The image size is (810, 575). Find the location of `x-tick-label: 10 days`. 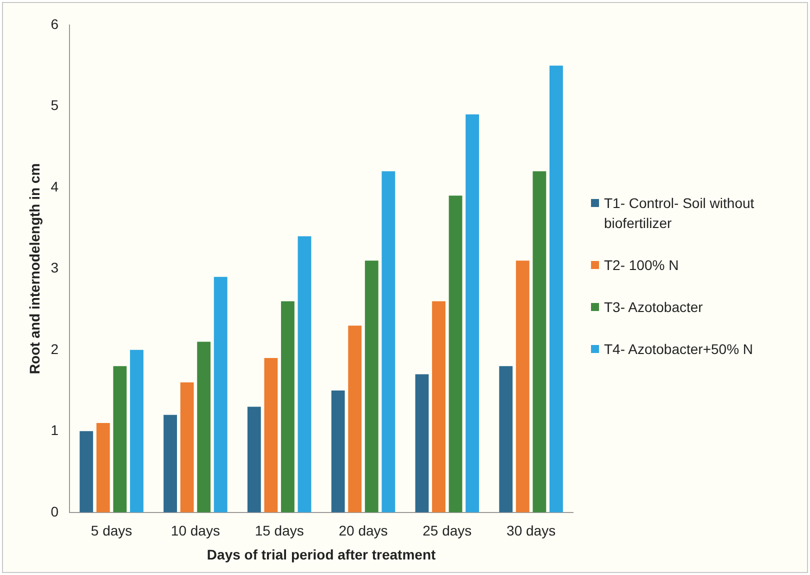

x-tick-label: 10 days is located at coordinates (195, 530).